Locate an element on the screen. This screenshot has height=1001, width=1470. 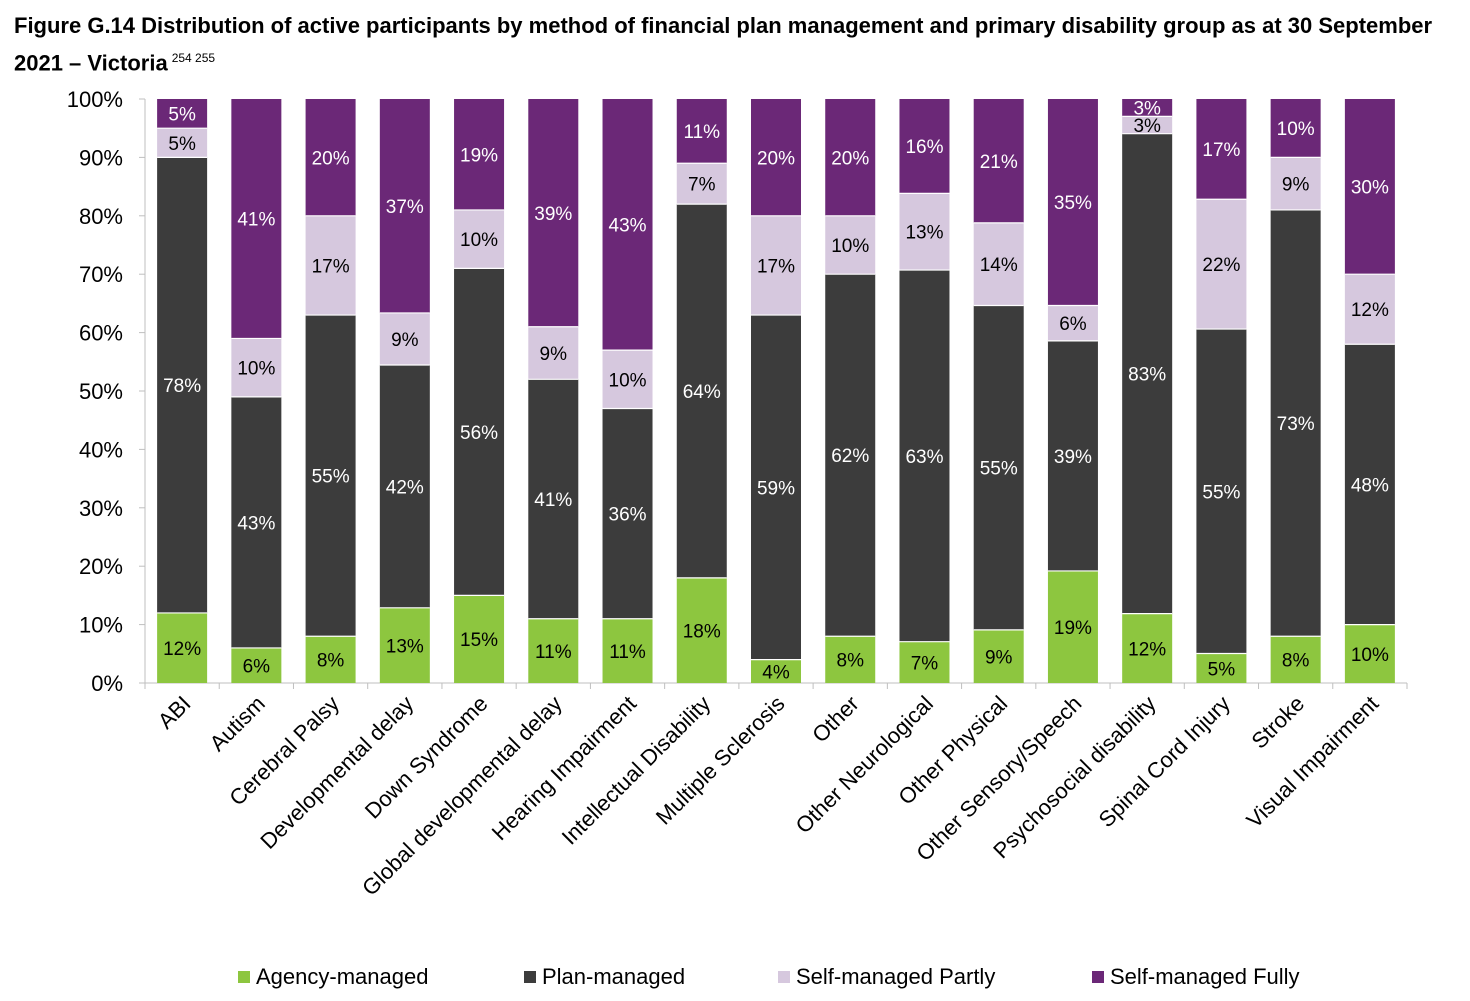
y-tick-label: 40% is located at coordinates (101, 449).